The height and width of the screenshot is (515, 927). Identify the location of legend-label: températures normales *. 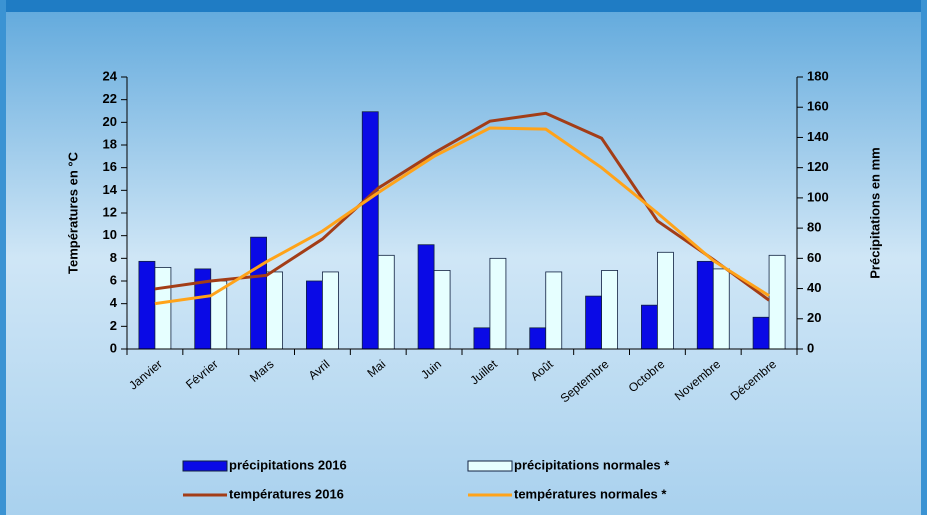
(590, 493).